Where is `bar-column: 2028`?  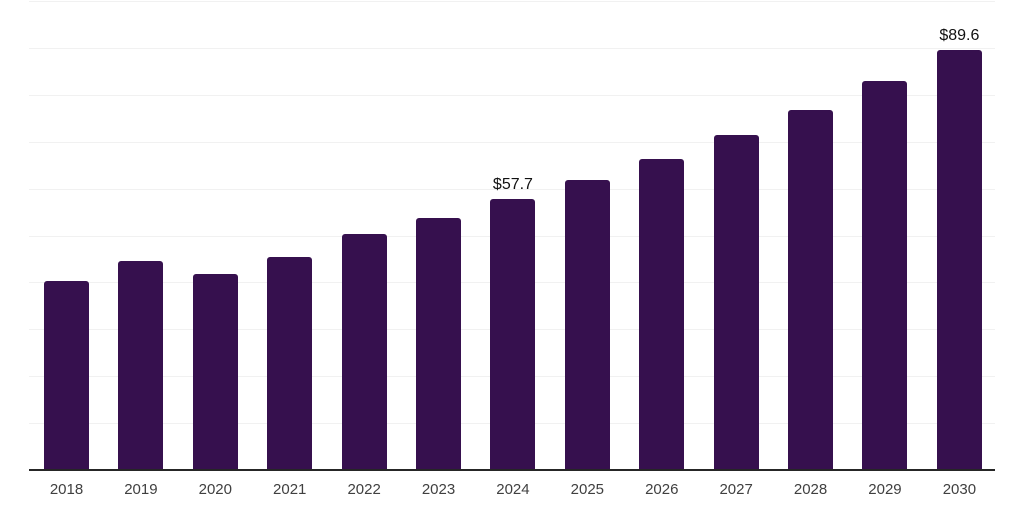
bar-column: 2028 is located at coordinates (811, 249).